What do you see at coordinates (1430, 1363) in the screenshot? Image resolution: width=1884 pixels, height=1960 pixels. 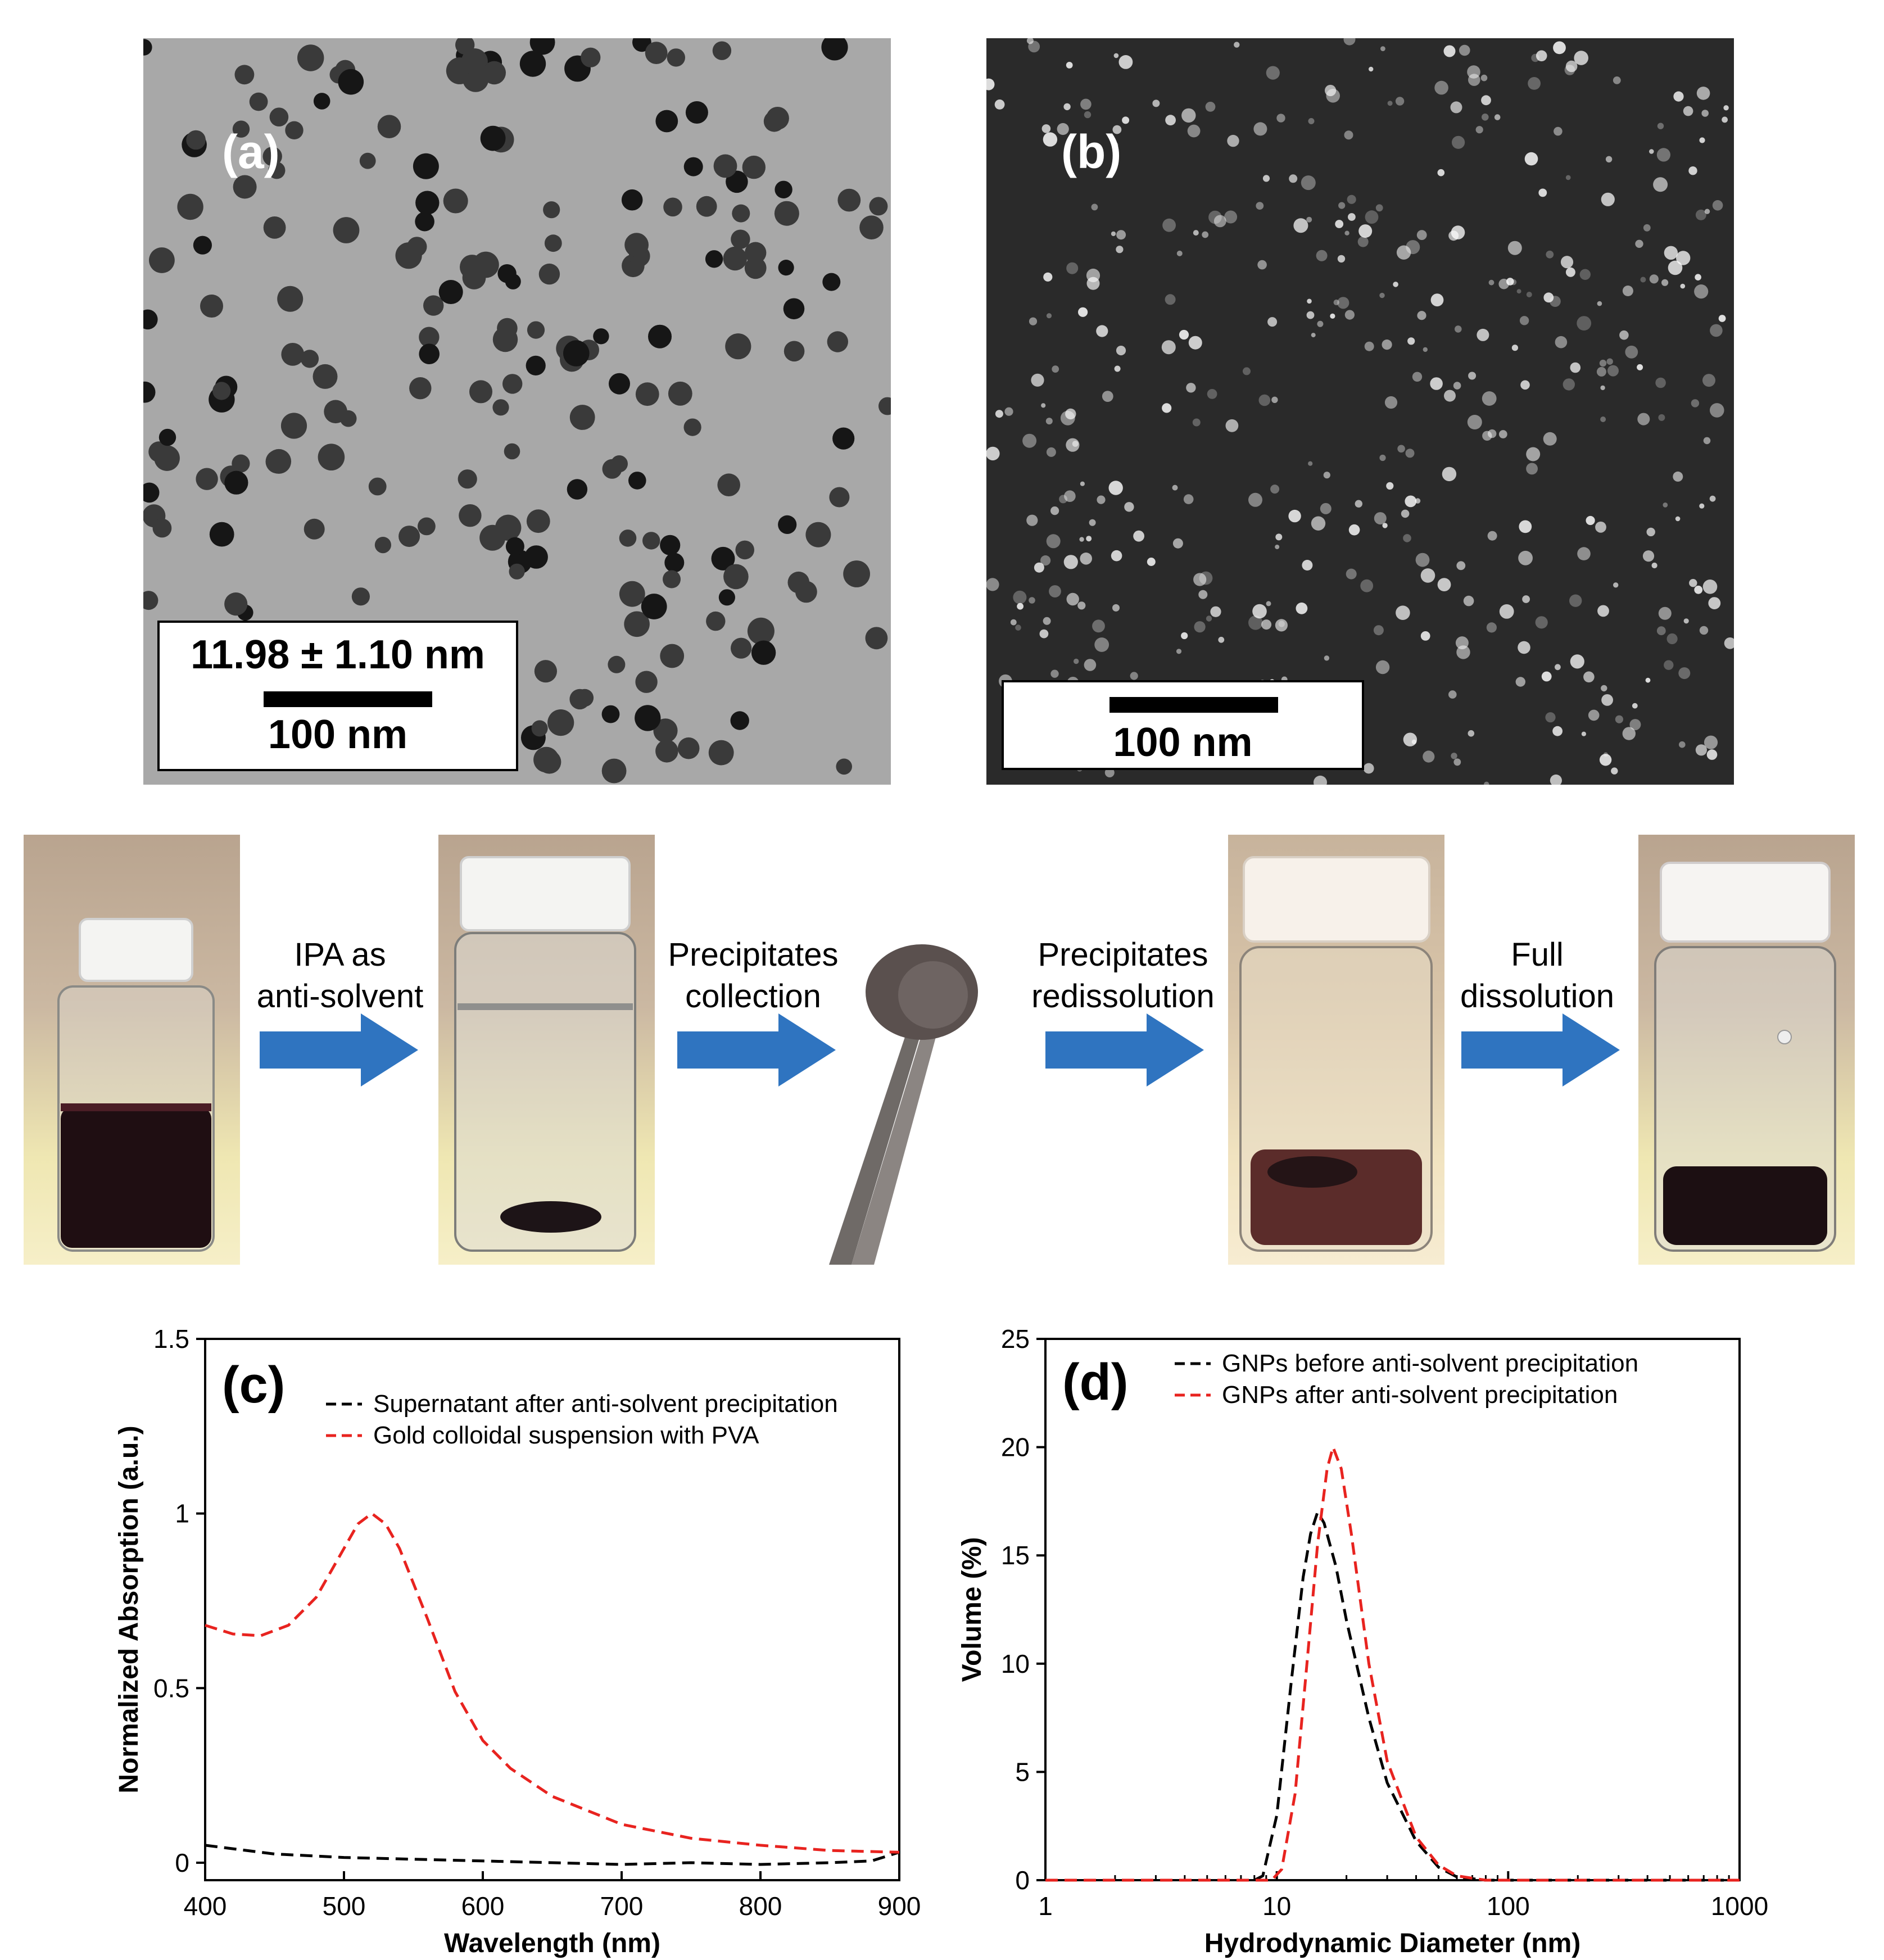 I see `legend-label: GNPs before anti-solvent precipitation` at bounding box center [1430, 1363].